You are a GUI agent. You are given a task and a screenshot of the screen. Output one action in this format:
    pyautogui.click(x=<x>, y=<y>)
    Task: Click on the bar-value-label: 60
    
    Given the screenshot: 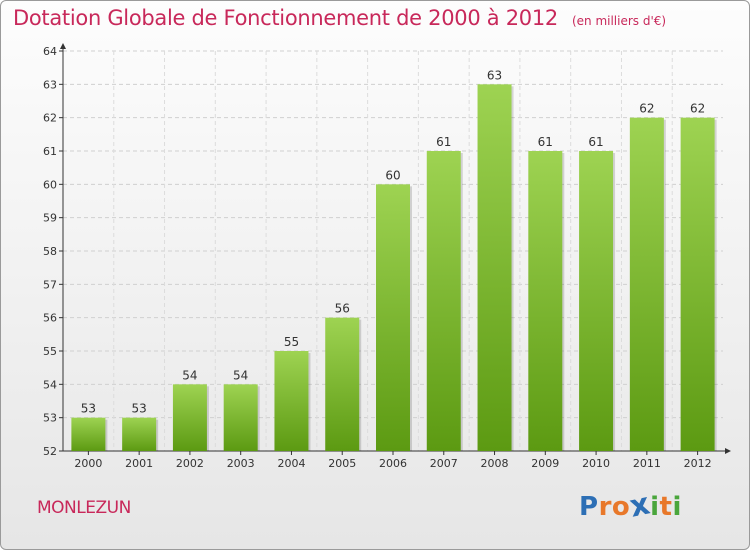 What is the action you would take?
    pyautogui.click(x=392, y=175)
    